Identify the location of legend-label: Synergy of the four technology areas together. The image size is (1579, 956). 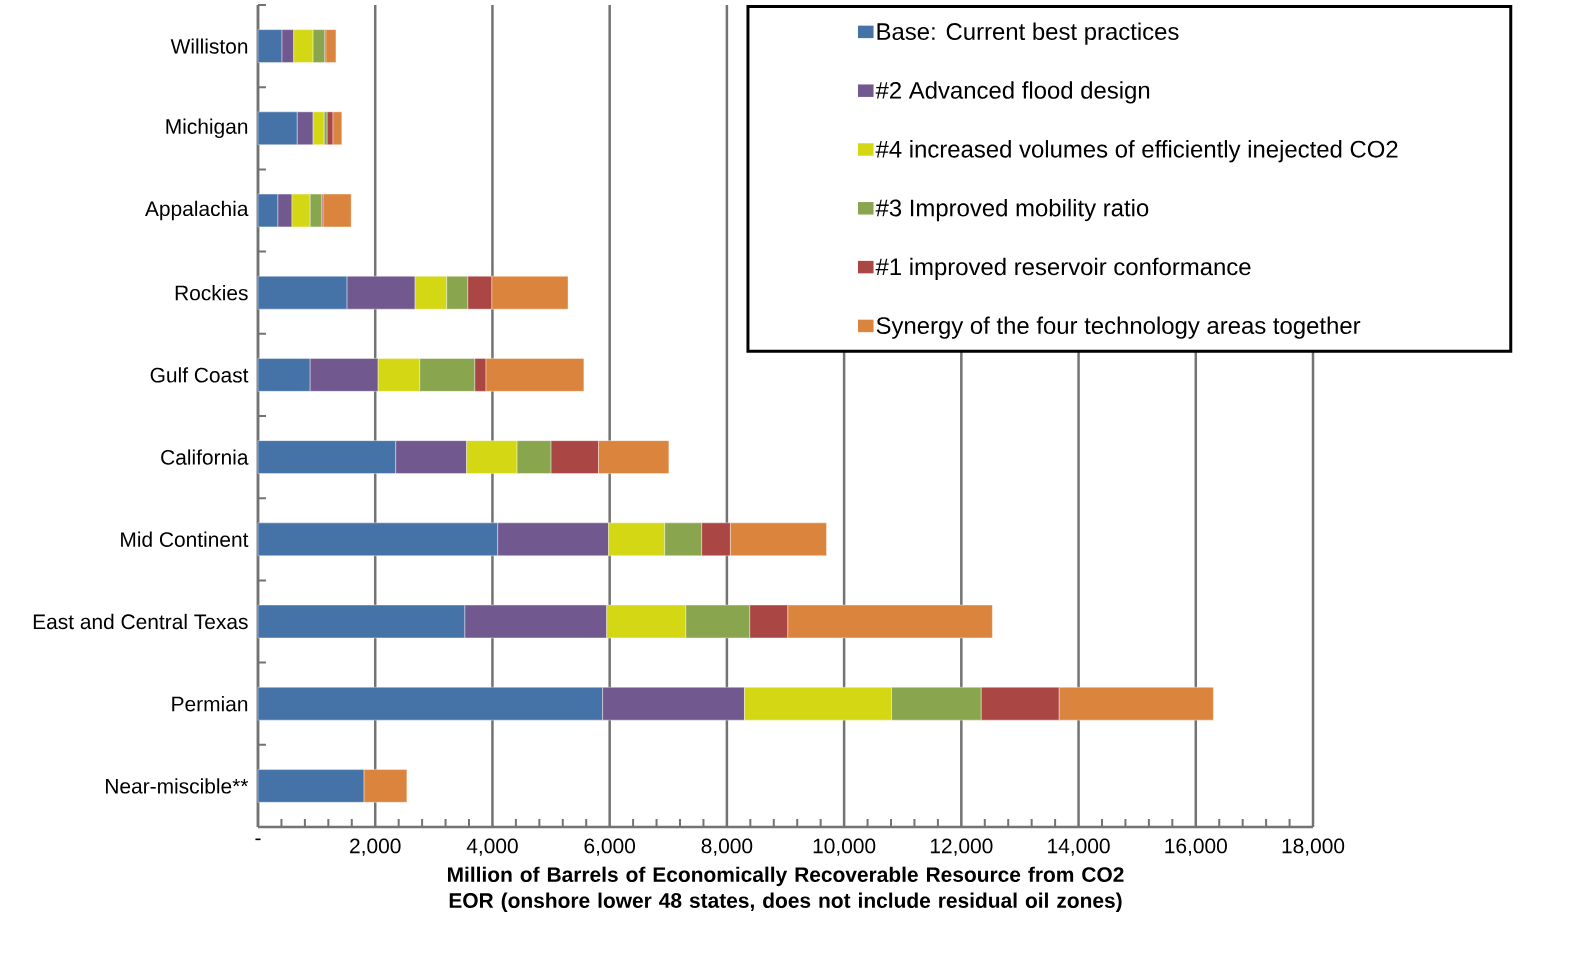
(1118, 327).